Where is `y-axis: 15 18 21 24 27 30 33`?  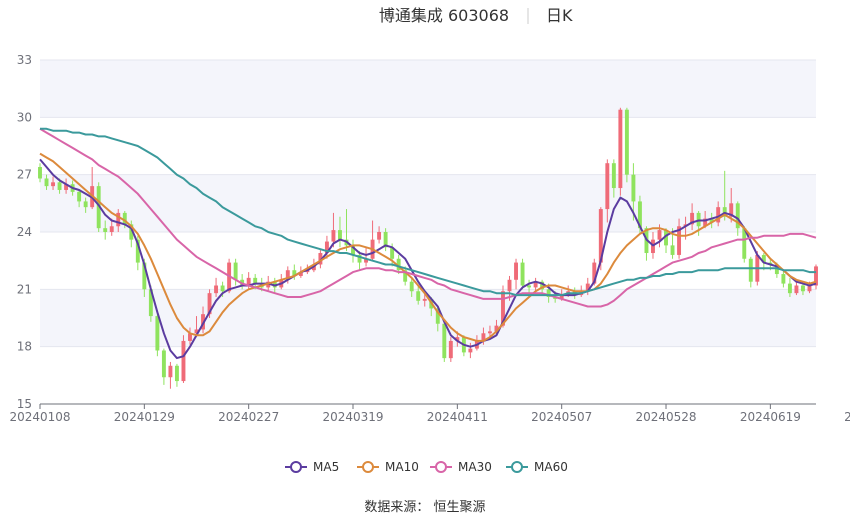
y-axis: 15 18 21 24 27 30 33 is located at coordinates (24, 232).